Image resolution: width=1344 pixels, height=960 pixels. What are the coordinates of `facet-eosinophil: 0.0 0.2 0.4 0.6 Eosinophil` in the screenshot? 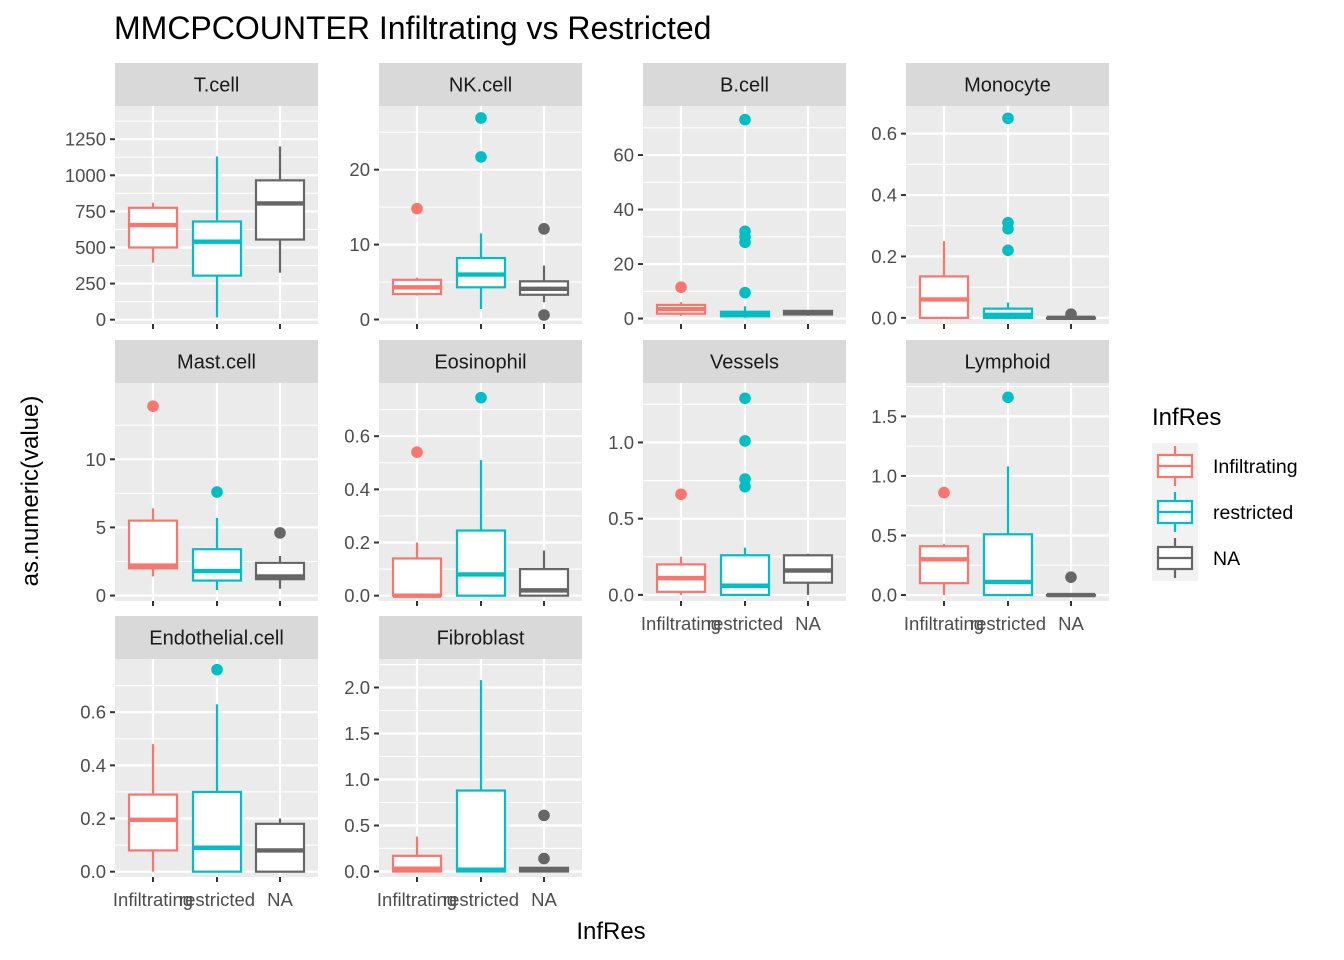 It's located at (463, 473).